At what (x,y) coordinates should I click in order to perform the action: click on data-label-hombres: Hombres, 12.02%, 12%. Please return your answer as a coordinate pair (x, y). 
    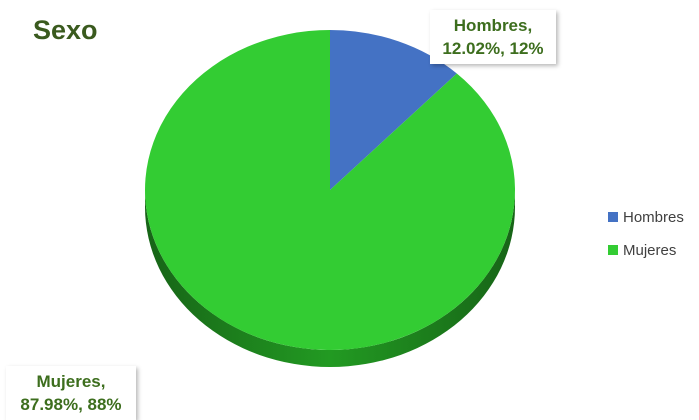
    Looking at the image, I should click on (493, 37).